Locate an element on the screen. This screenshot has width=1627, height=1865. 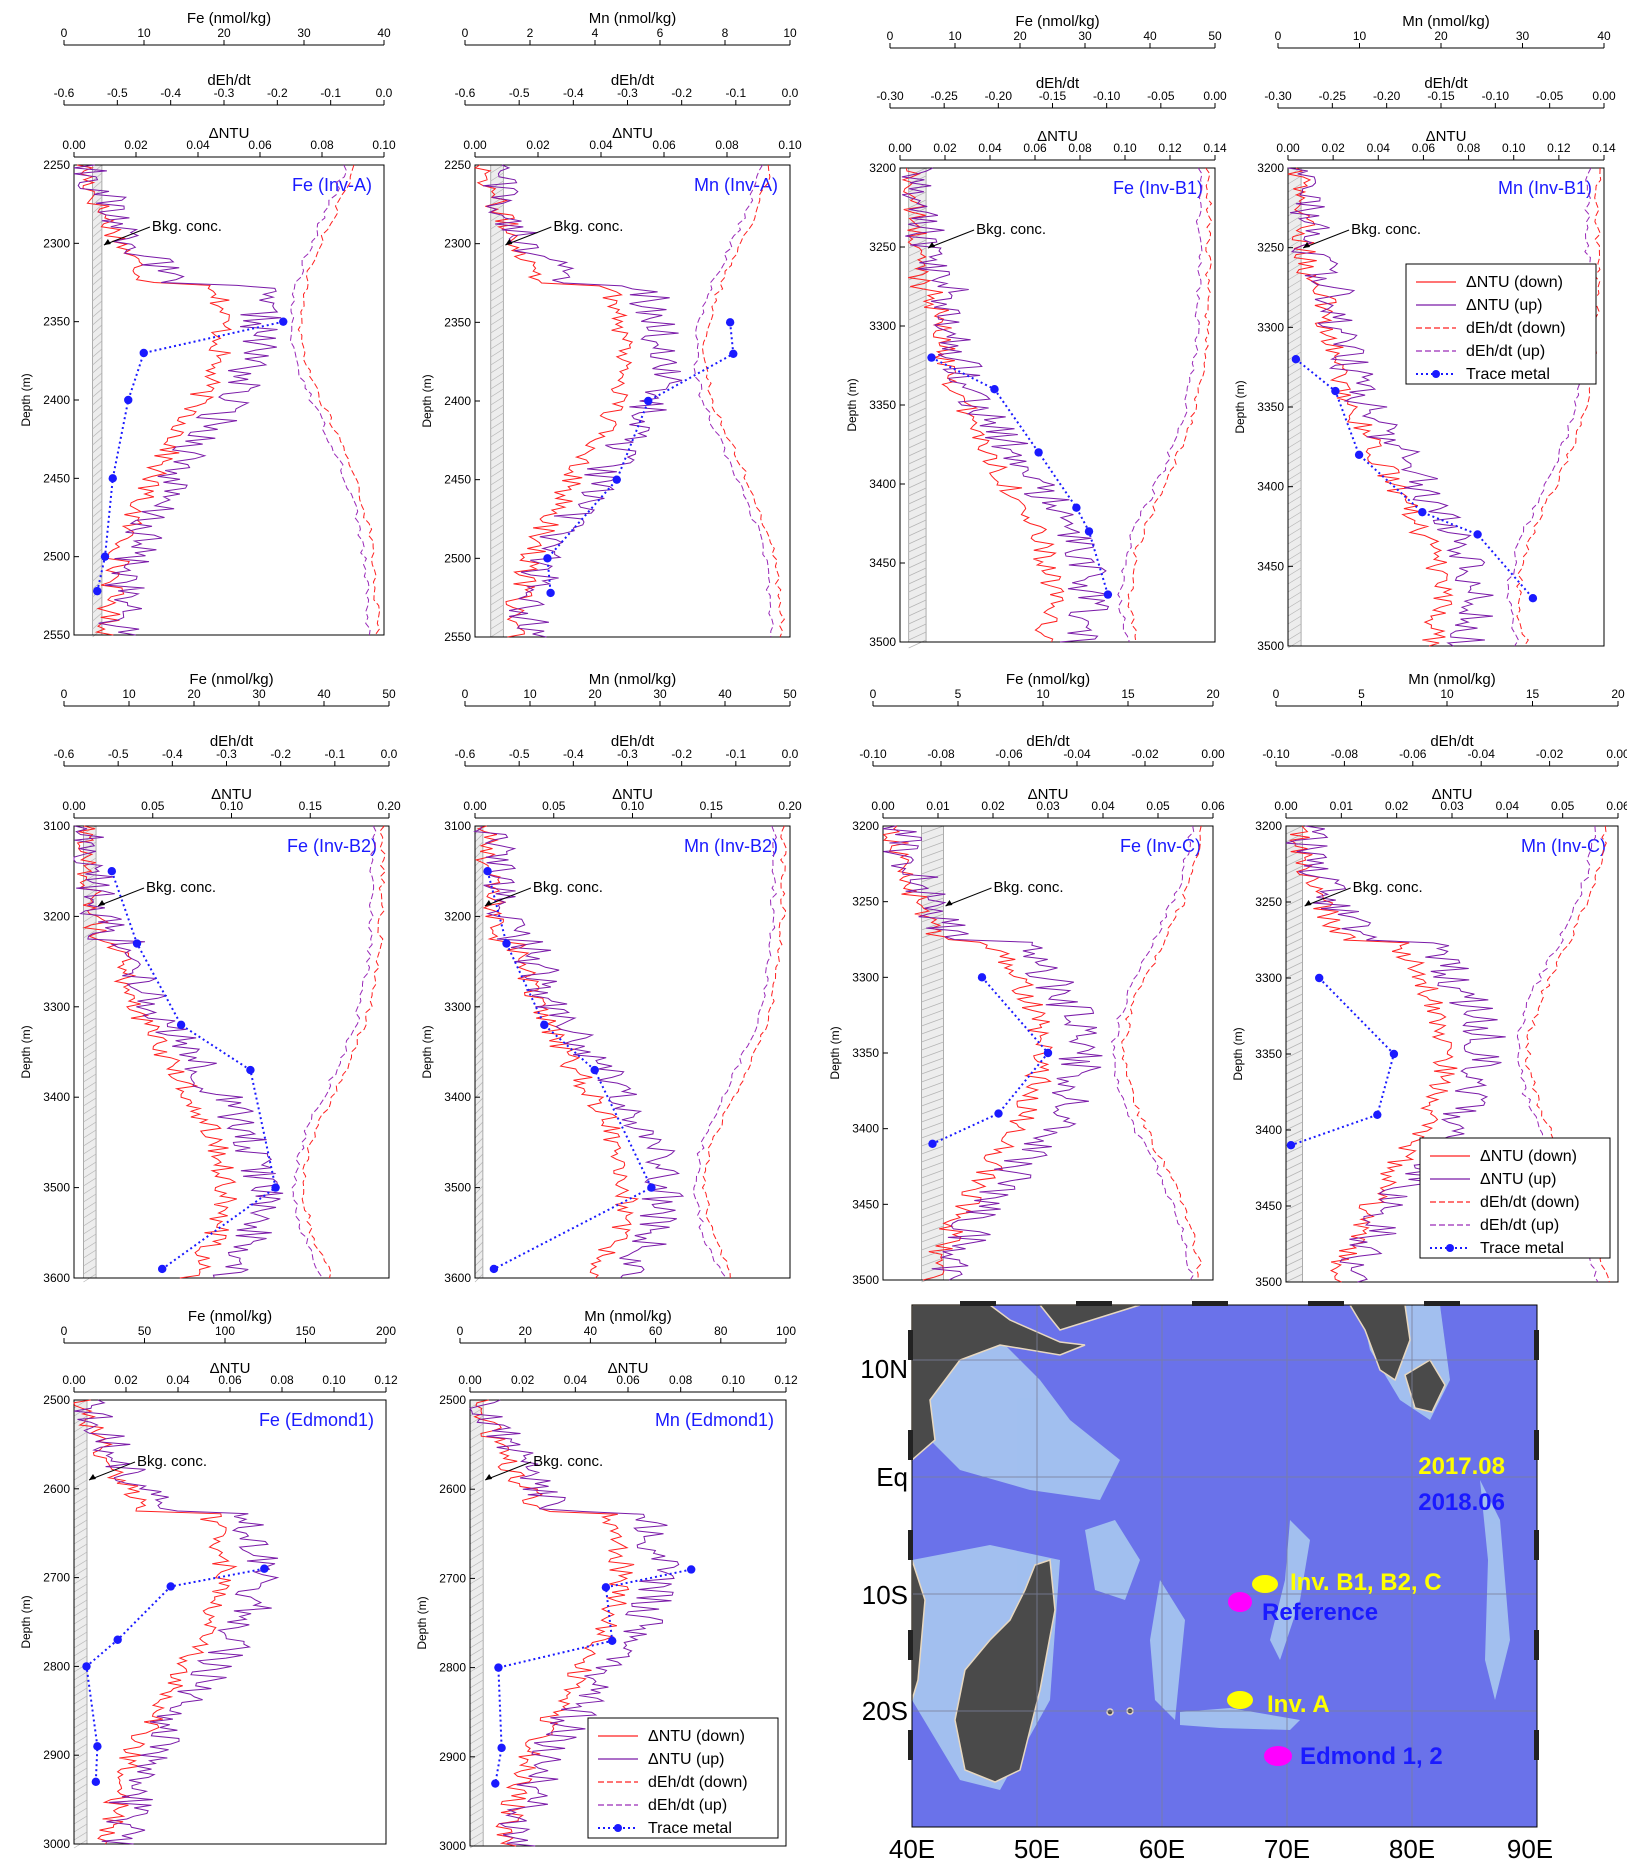
depth-tick-label: 3500 is located at coordinates (1268, 1282).